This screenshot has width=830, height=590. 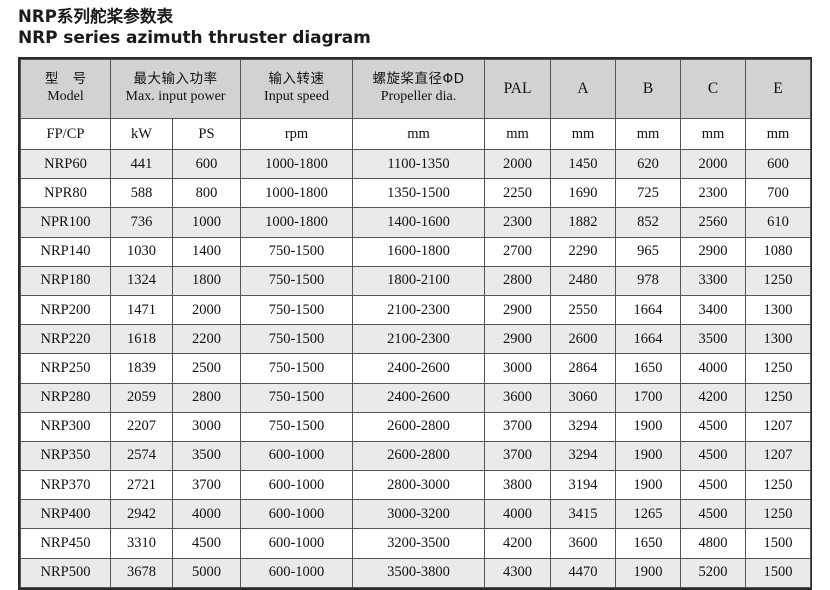 I want to click on unit-pal-mm: mm, so click(x=517, y=134).